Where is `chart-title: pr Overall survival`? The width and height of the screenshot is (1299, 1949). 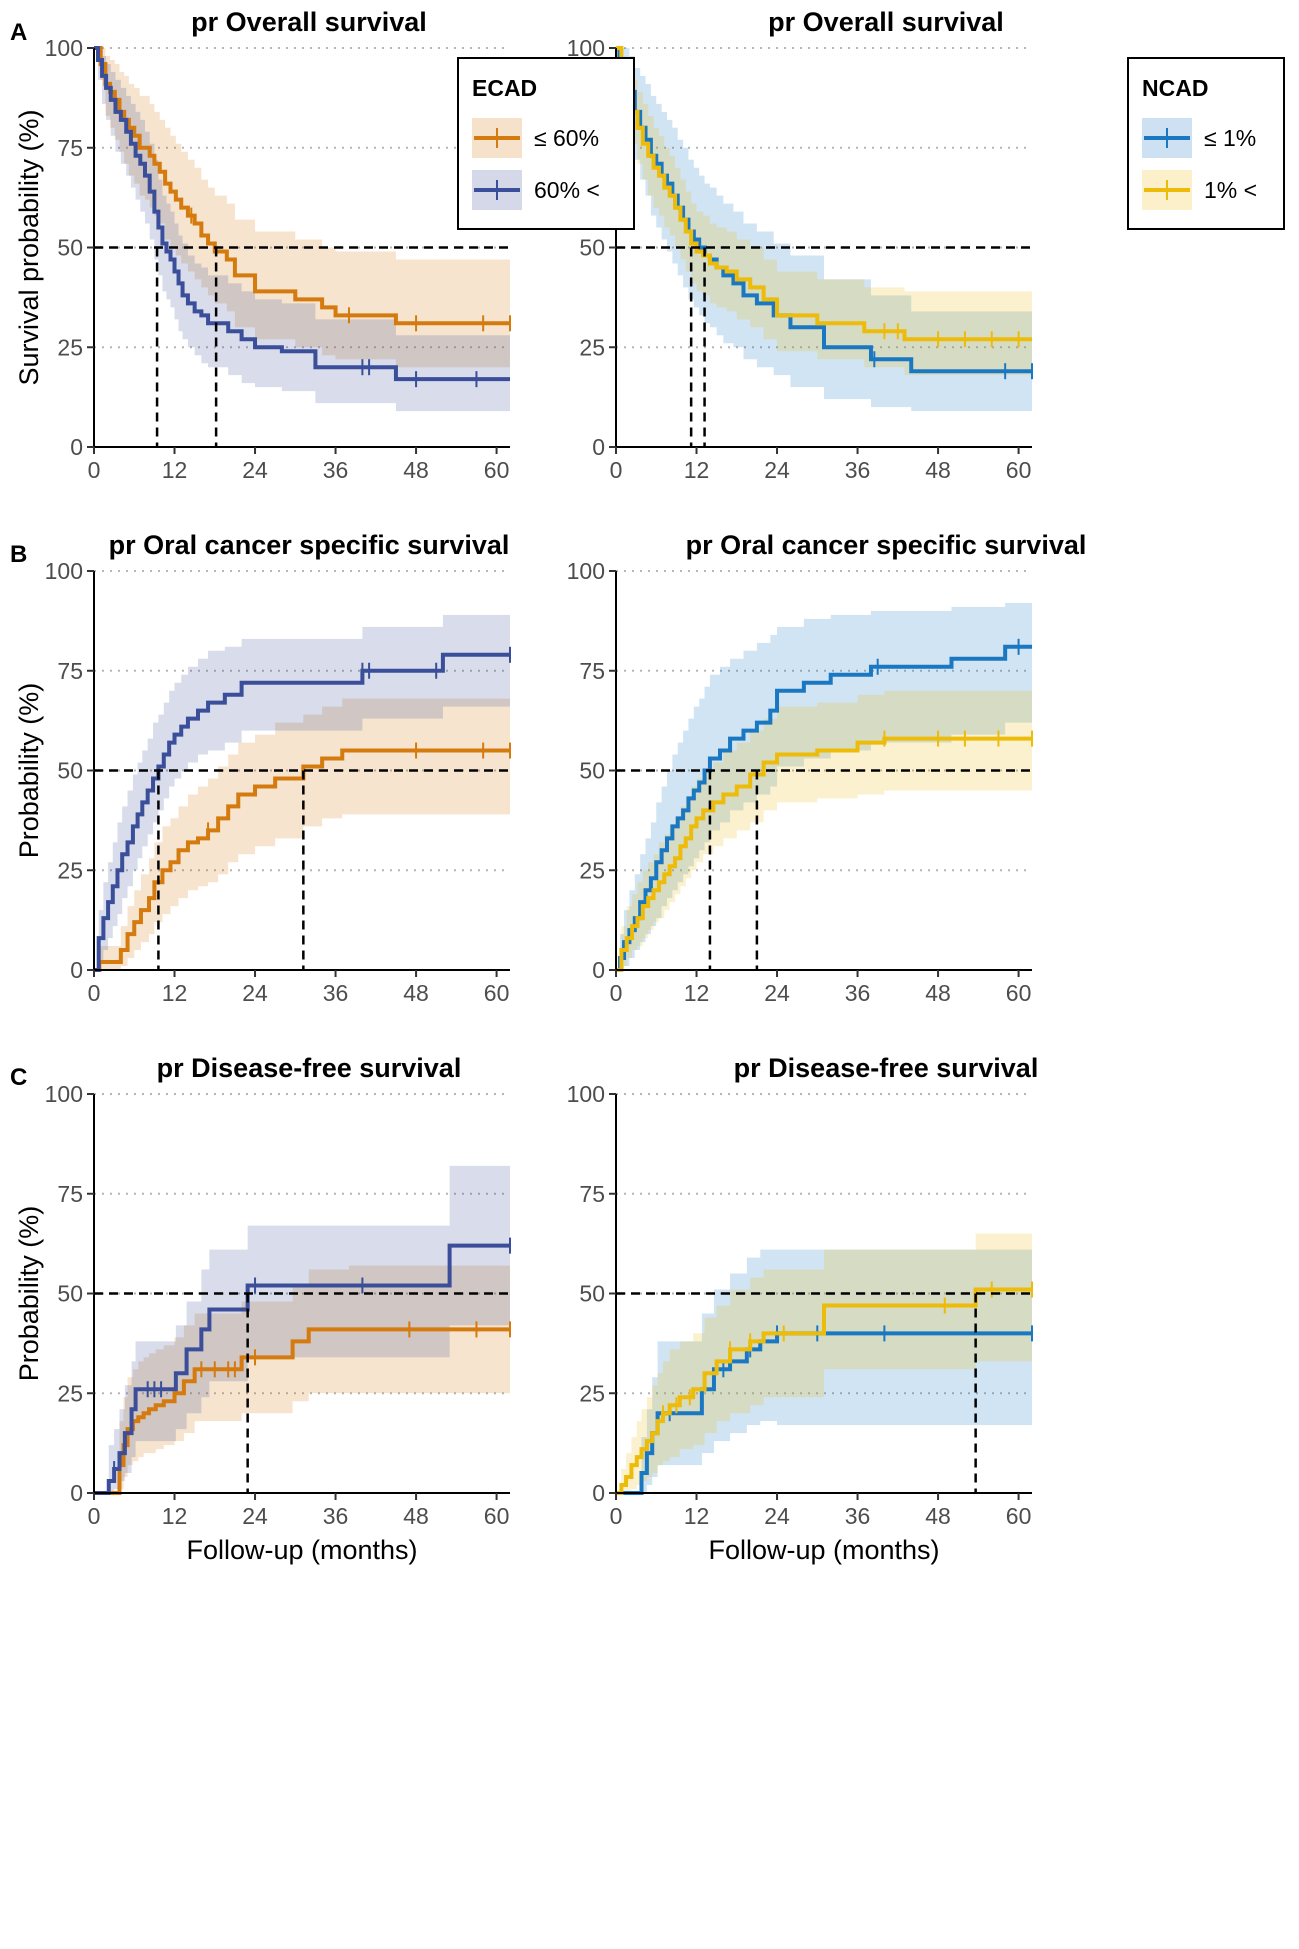 chart-title: pr Overall survival is located at coordinates (886, 22).